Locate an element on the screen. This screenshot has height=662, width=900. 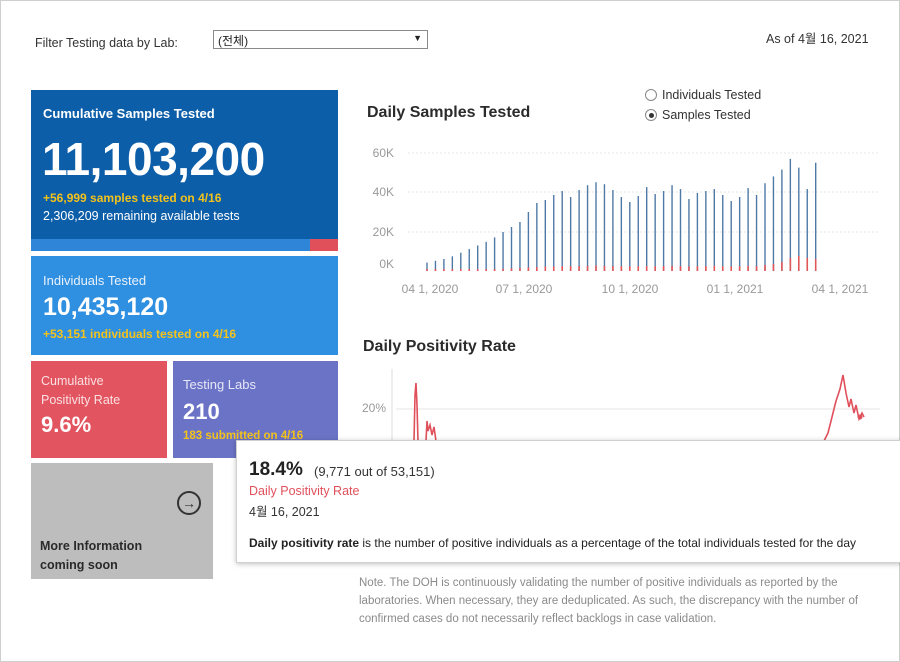
arrow-right-icon: → is located at coordinates (189, 503).